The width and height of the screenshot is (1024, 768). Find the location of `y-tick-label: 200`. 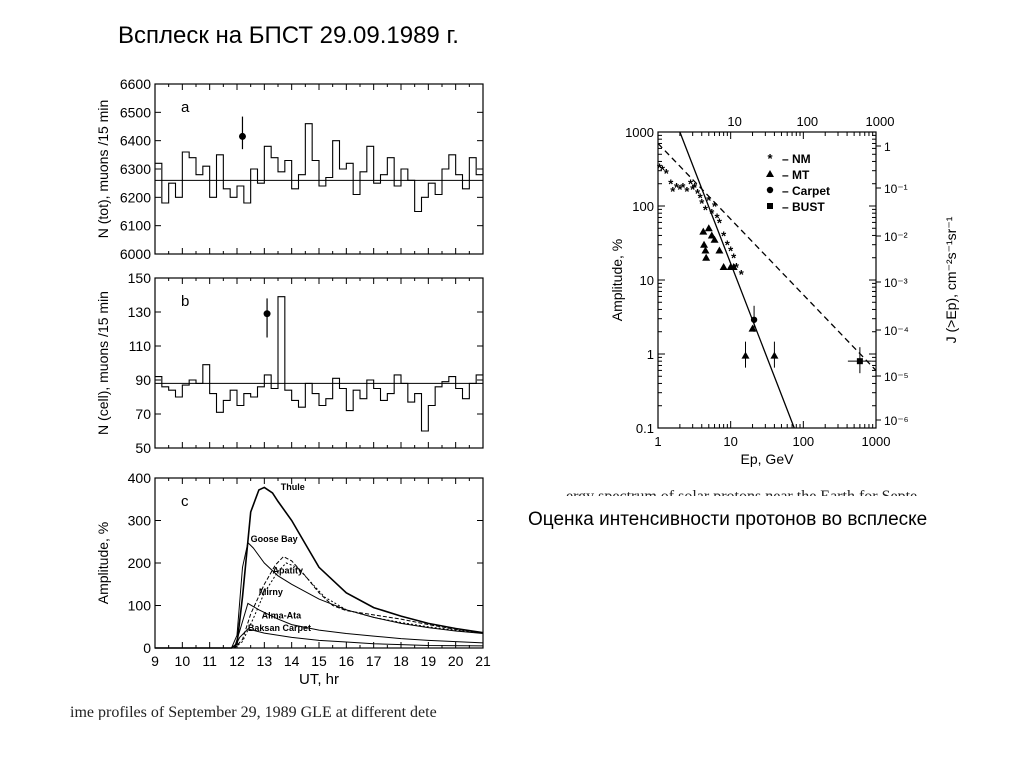

y-tick-label: 200 is located at coordinates (140, 563).